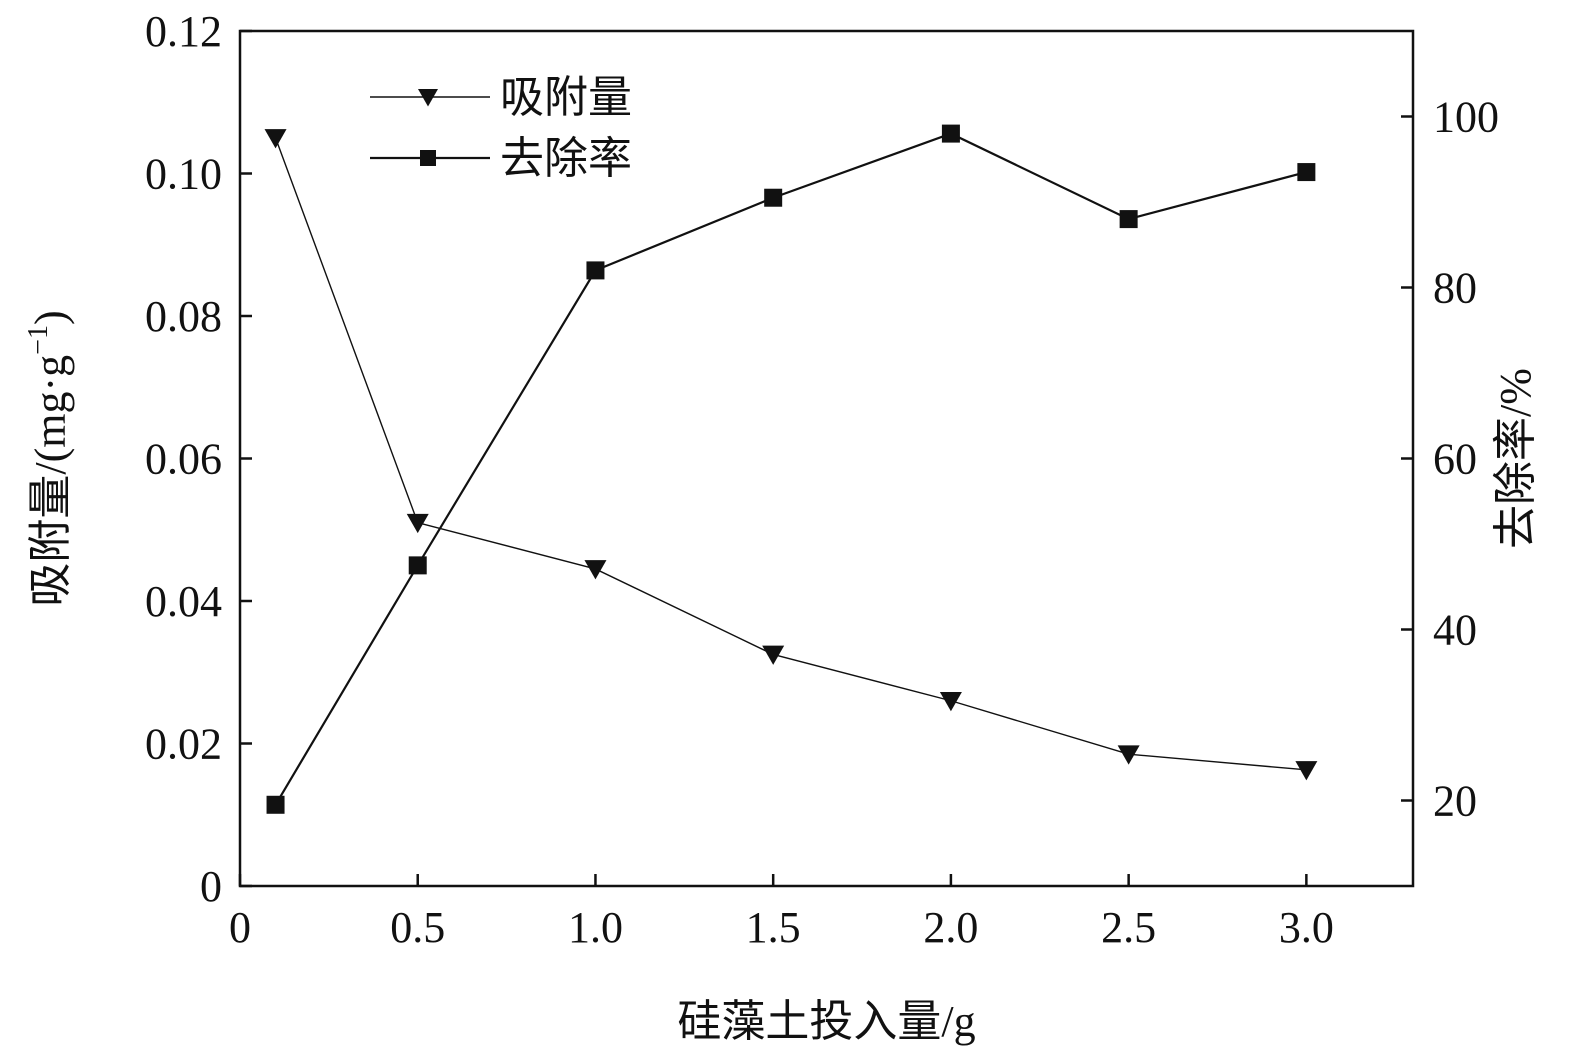 Image resolution: width=1580 pixels, height=1056 pixels. I want to click on legend-entry: 去除率, so click(501, 158).